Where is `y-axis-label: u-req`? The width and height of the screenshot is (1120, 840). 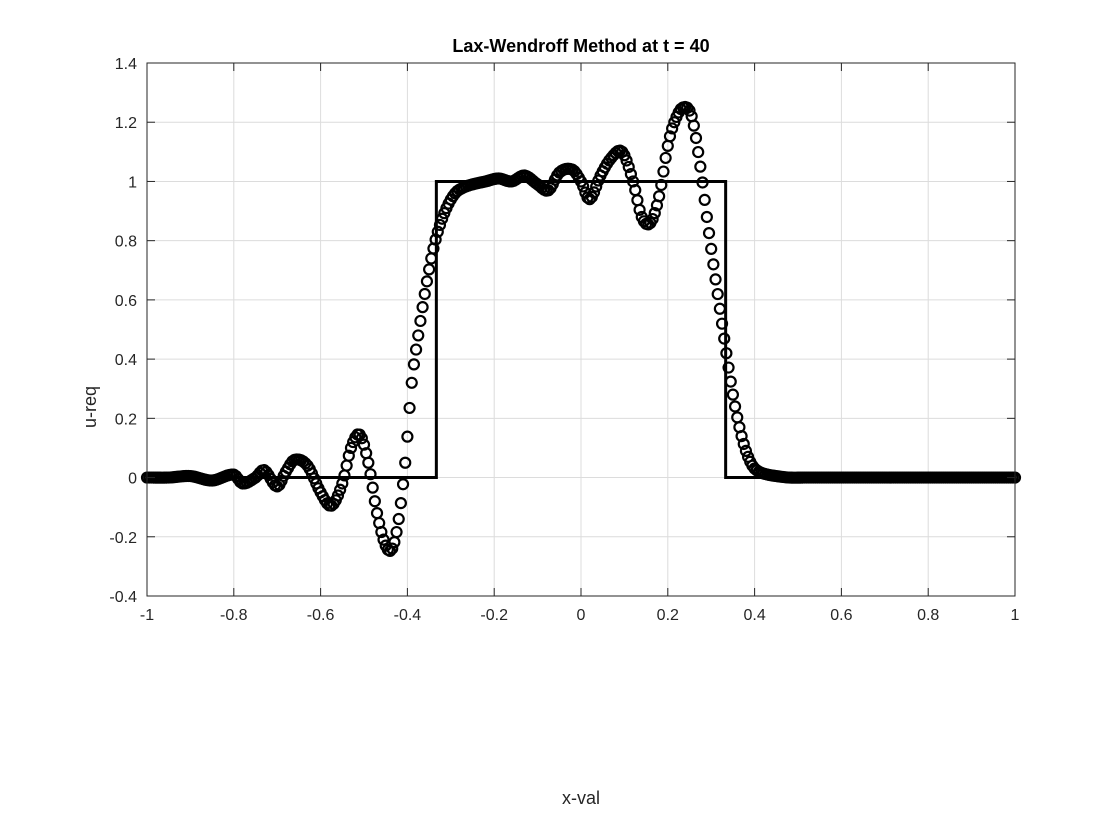
y-axis-label: u-req is located at coordinates (90, 407).